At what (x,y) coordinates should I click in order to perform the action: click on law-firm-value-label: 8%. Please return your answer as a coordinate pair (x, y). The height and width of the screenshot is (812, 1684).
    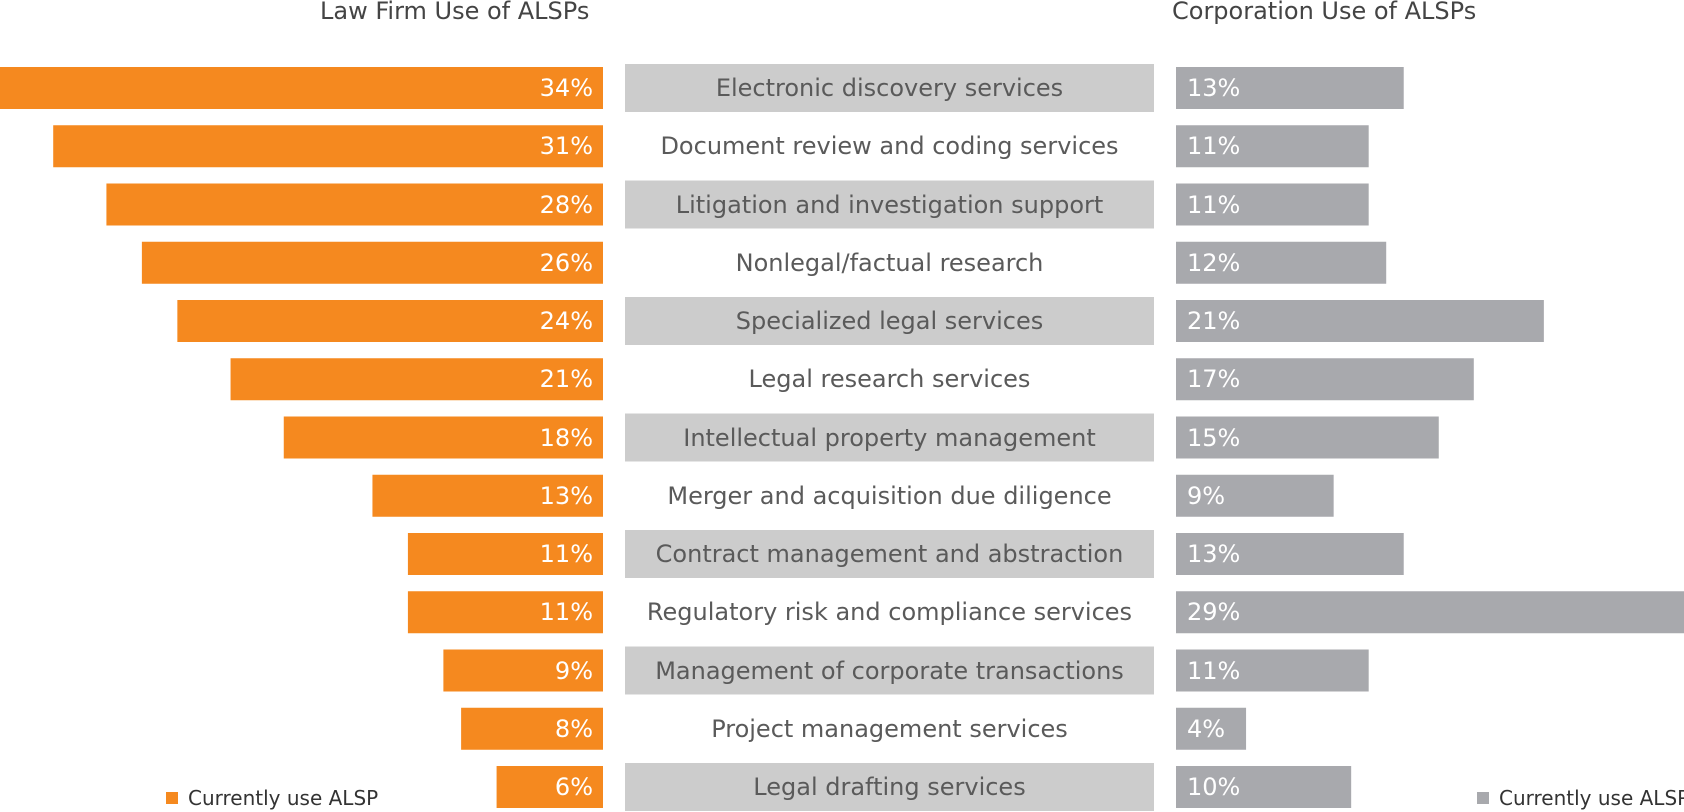
    Looking at the image, I should click on (573, 728).